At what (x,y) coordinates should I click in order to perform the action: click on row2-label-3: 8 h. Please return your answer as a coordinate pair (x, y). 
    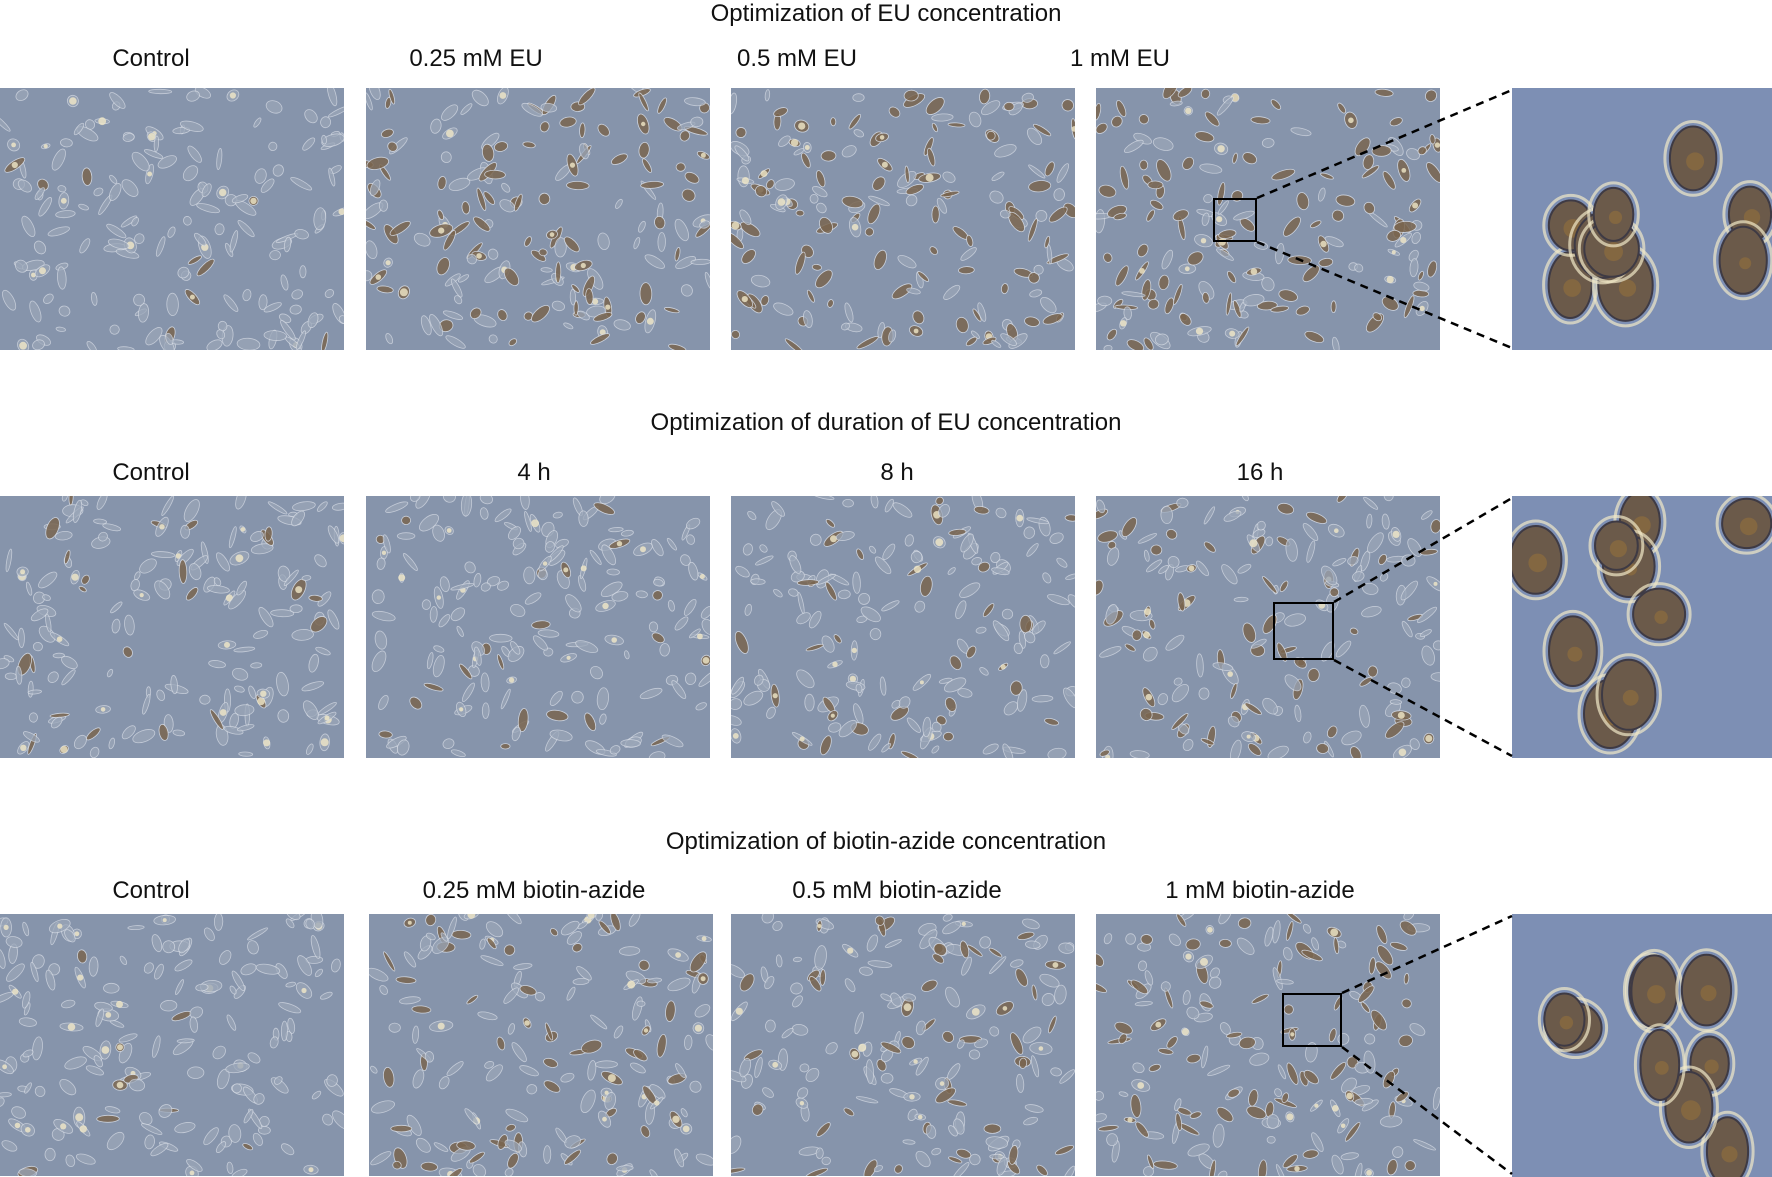
    Looking at the image, I should click on (897, 472).